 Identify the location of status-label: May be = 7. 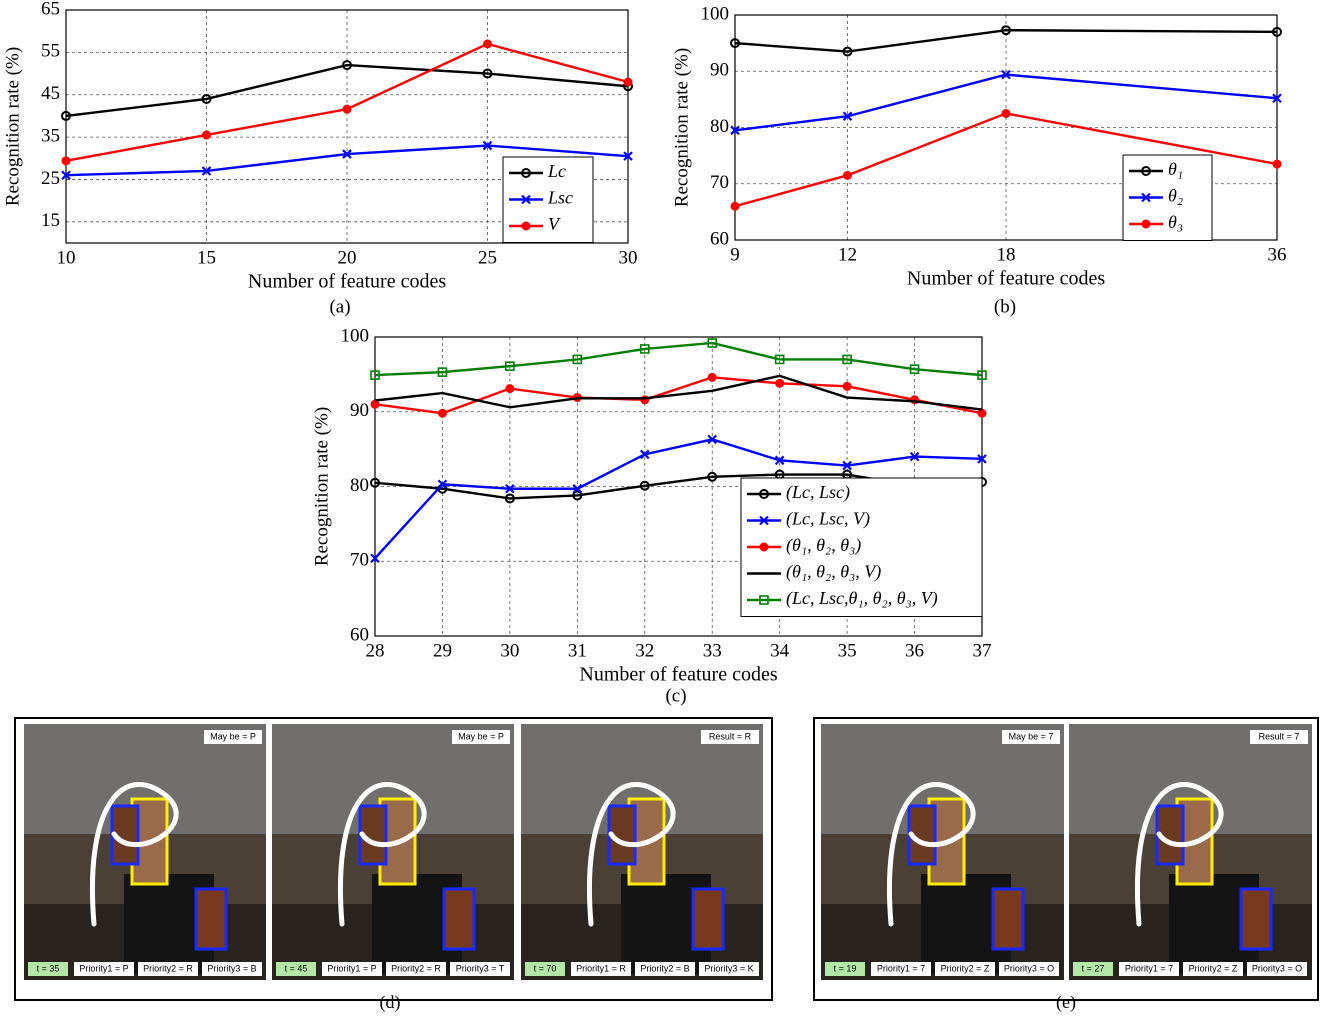
(1031, 736).